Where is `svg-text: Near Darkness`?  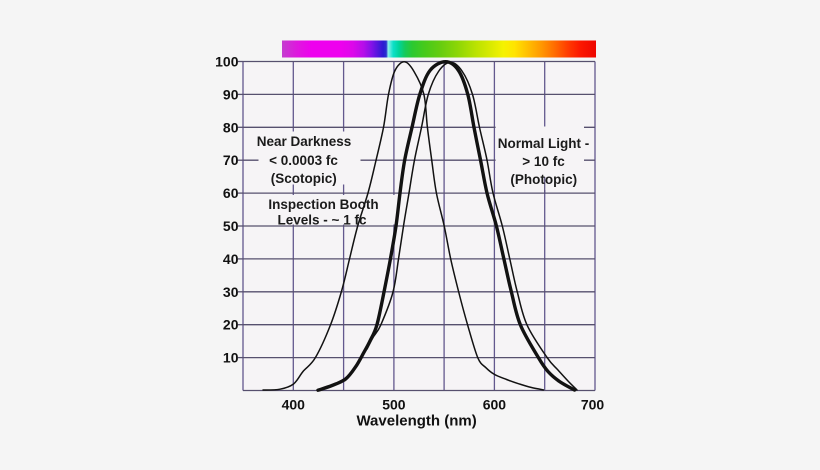 svg-text: Near Darkness is located at coordinates (304, 141).